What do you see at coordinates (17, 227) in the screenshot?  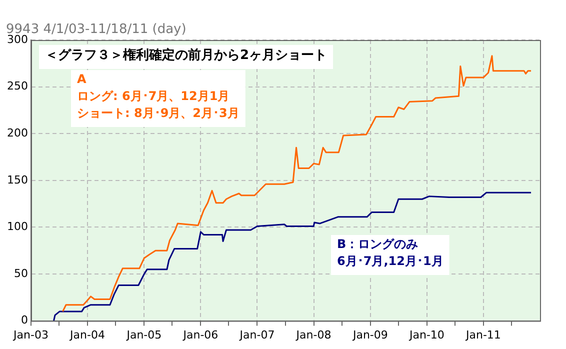 I see `y-tick-label: 100` at bounding box center [17, 227].